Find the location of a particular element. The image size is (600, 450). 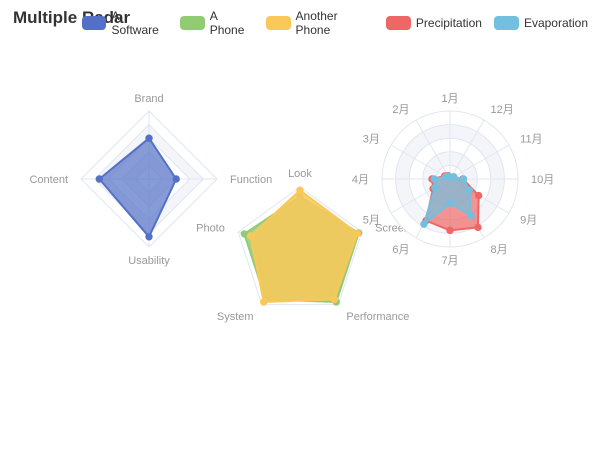

radar-indicator-label: 2月 is located at coordinates (400, 110).